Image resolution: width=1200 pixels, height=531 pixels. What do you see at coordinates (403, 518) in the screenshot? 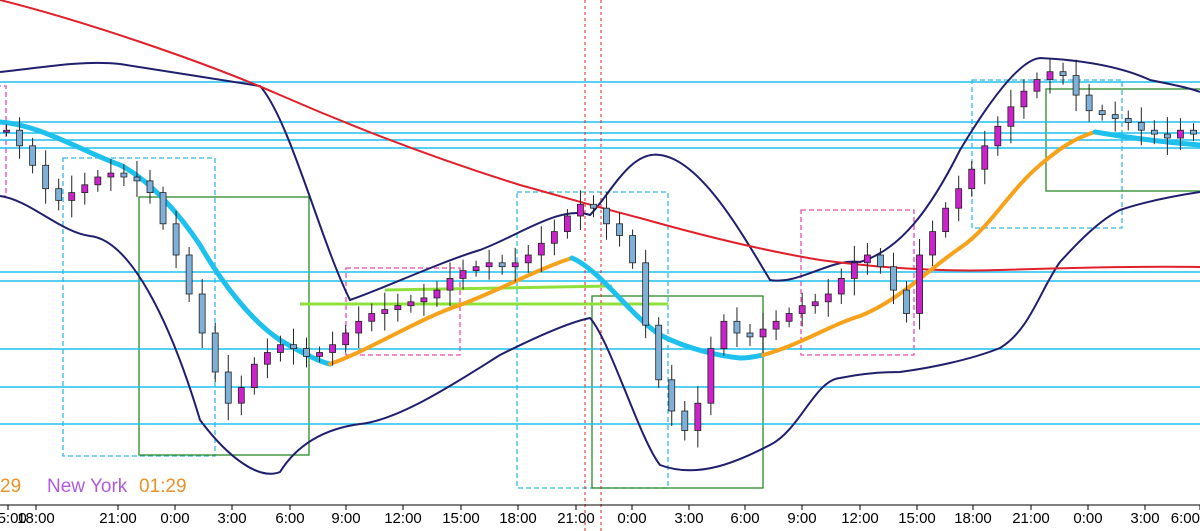
I see `time-tick-label-7: 12:00` at bounding box center [403, 518].